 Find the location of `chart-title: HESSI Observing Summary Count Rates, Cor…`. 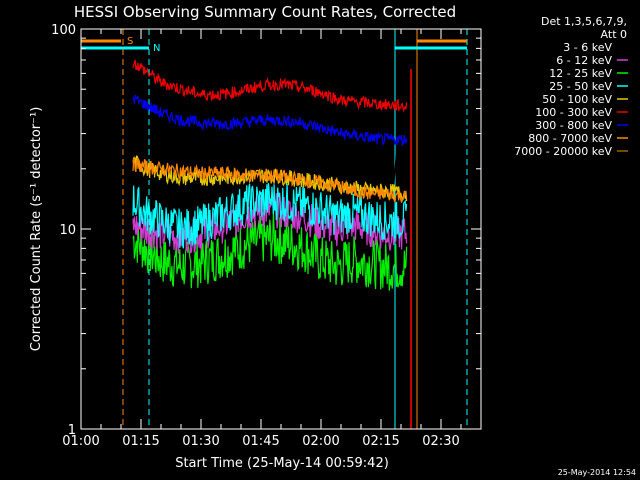

chart-title: HESSI Observing Summary Count Rates, Cor… is located at coordinates (265, 12).